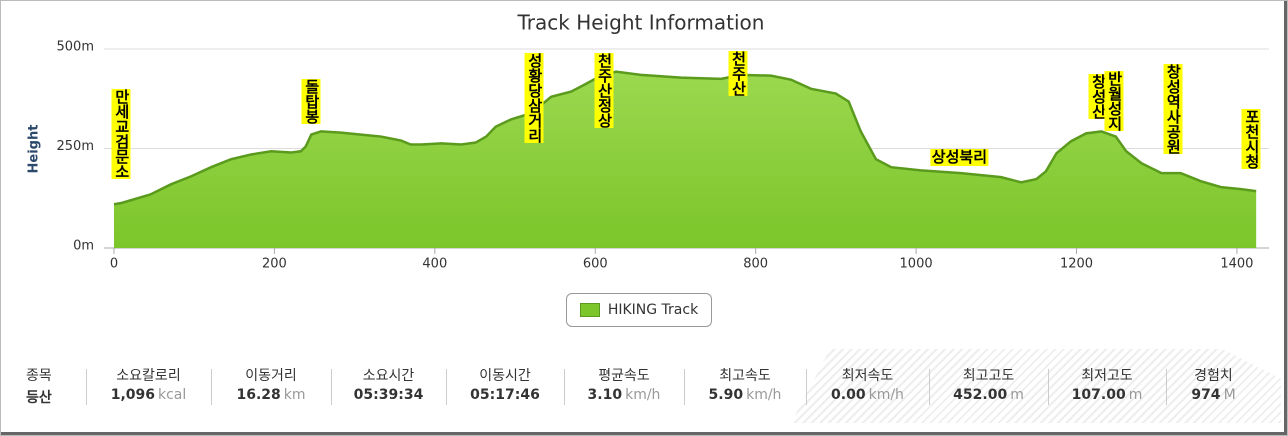 Image resolution: width=1288 pixels, height=436 pixels. Describe the element at coordinates (624, 376) in the screenshot. I see `stats-label: 평균속도` at that location.